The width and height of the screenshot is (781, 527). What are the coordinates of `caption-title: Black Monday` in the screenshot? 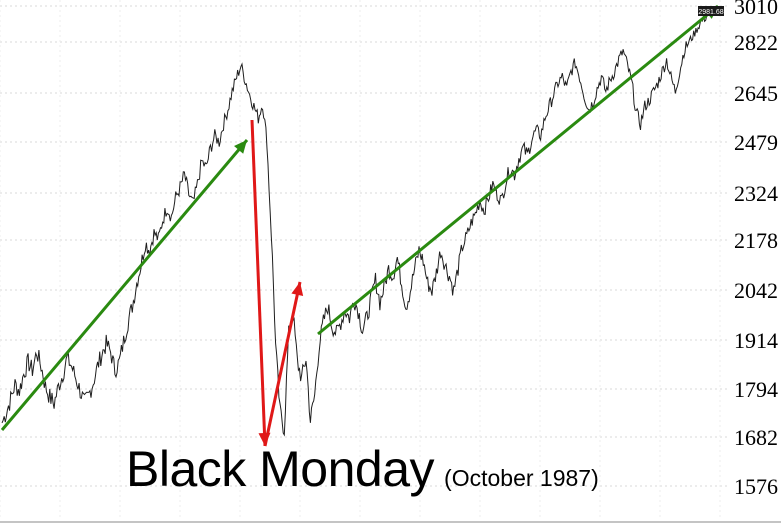 It's located at (280, 469).